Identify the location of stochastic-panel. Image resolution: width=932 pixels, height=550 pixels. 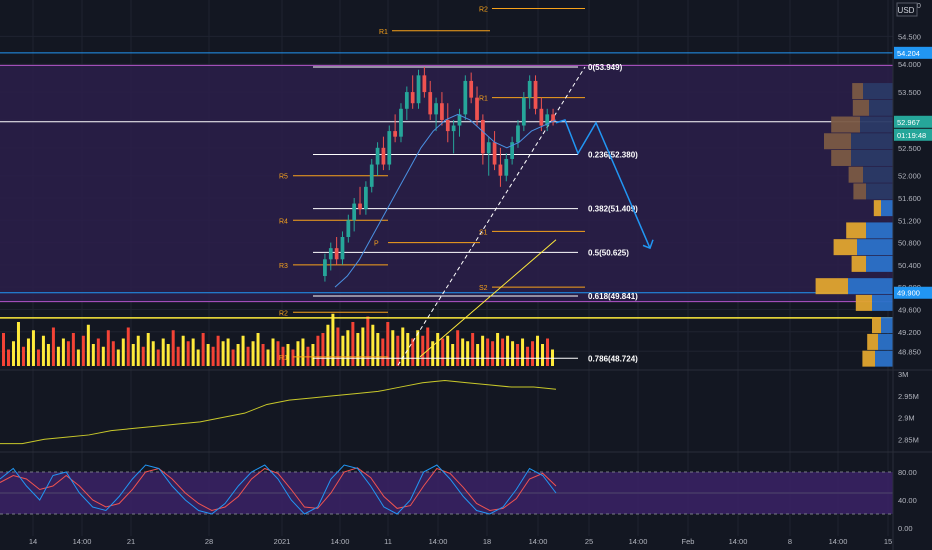
(446, 489).